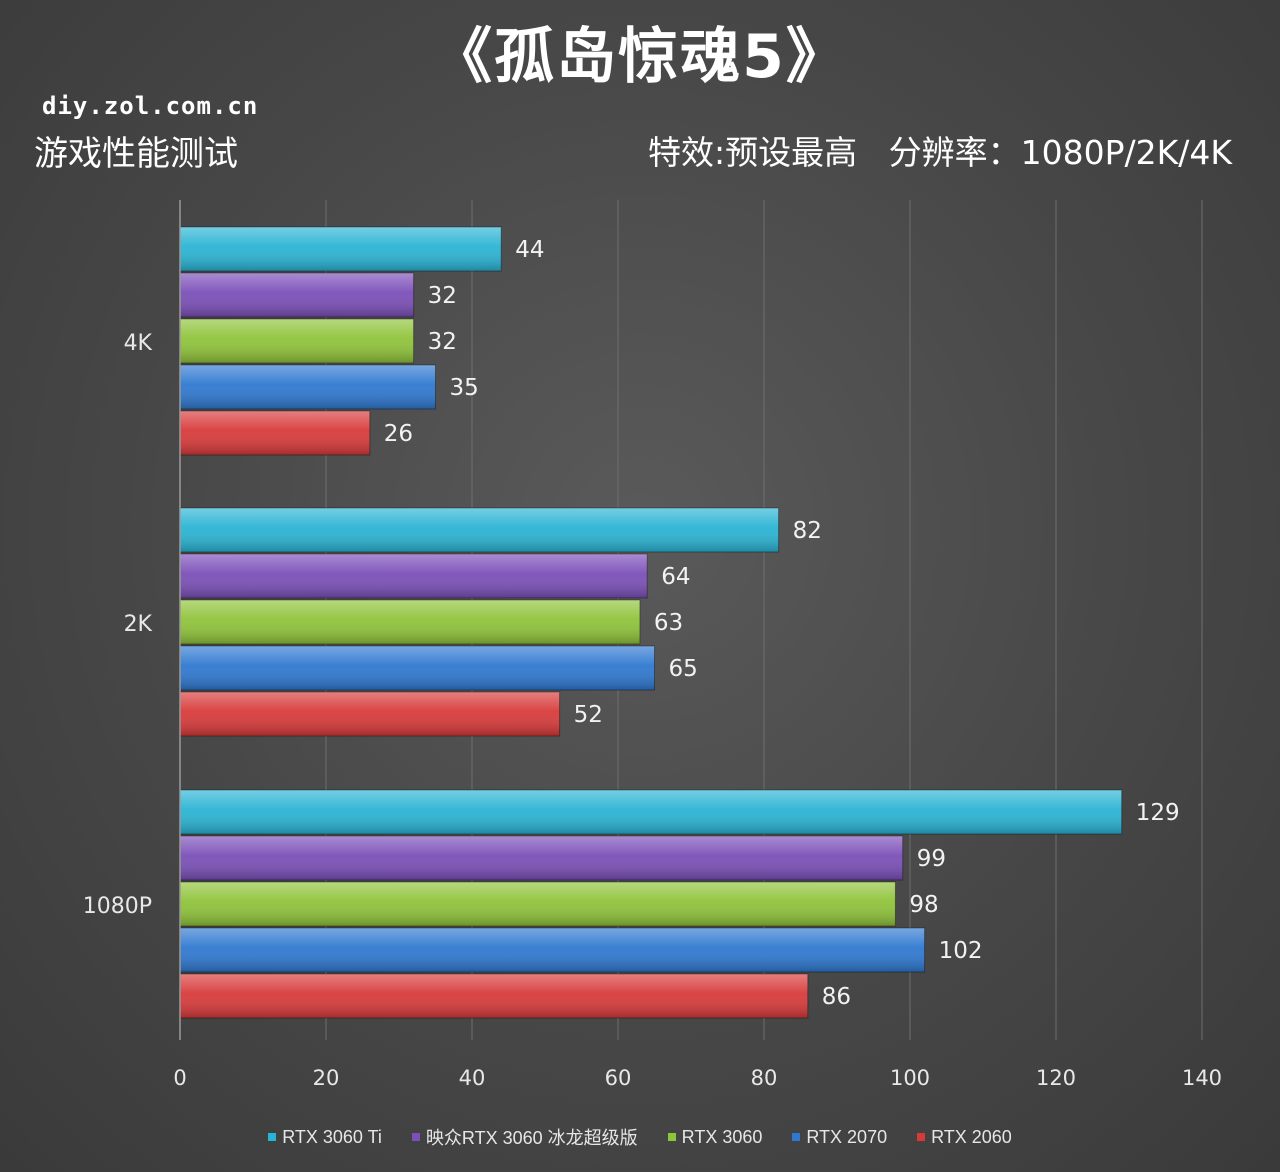 Image resolution: width=1280 pixels, height=1172 pixels. I want to click on category-label: 2K, so click(138, 624).